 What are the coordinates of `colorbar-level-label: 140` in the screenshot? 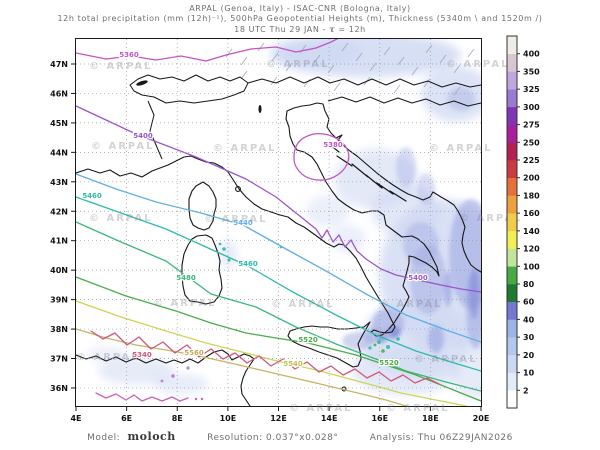 It's located at (531, 231).